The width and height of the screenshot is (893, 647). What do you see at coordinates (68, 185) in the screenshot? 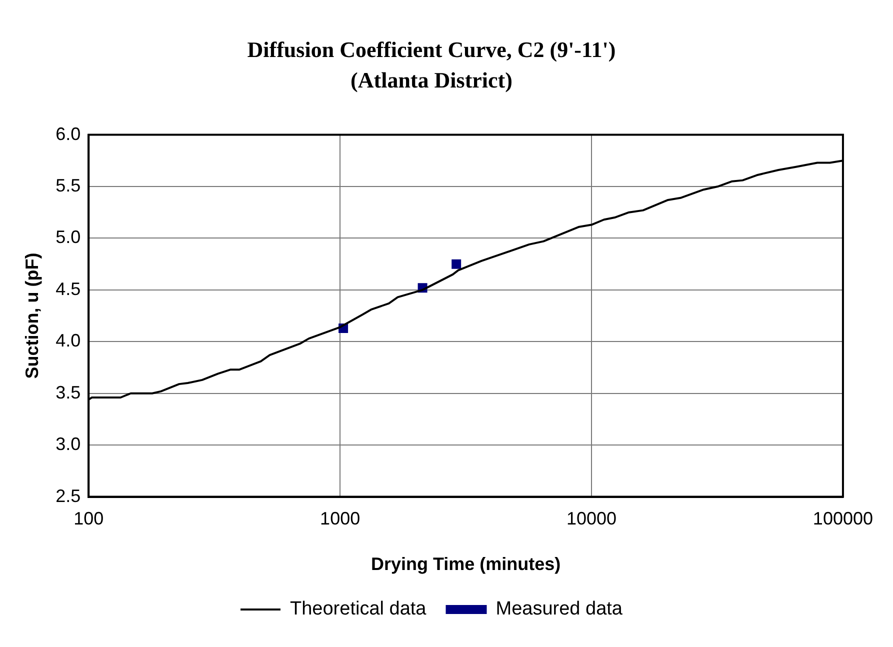
I see `y-tick-label: 5.5` at bounding box center [68, 185].